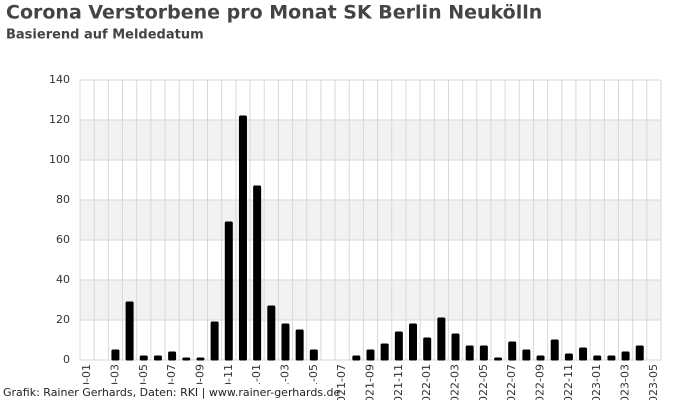  Describe the element at coordinates (540, 382) in the screenshot. I see `x-tick-label: 2022-09` at that location.